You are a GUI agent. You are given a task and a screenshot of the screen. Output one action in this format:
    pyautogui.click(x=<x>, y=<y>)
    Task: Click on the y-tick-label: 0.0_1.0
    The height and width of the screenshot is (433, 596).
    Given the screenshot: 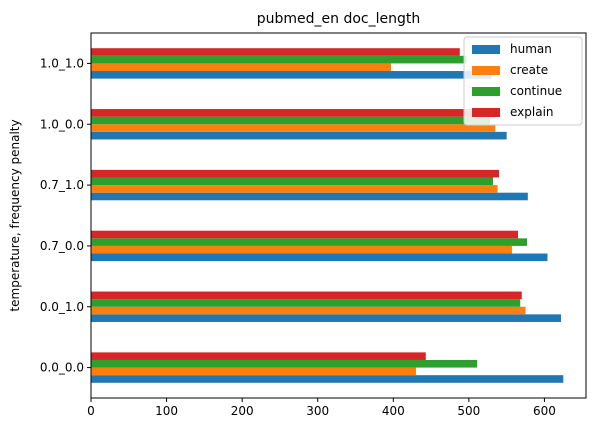 What is the action you would take?
    pyautogui.click(x=62, y=307)
    